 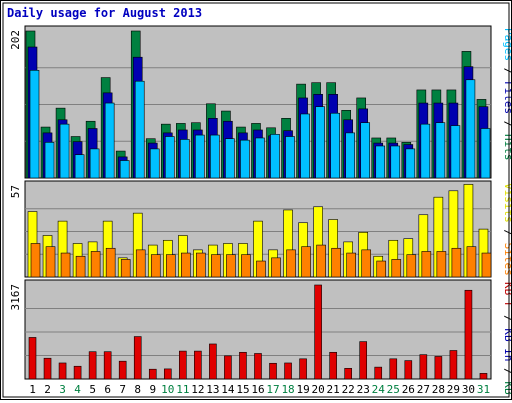 What do you see at coordinates (77, 389) in the screenshot?
I see `day-label: 4` at bounding box center [77, 389].